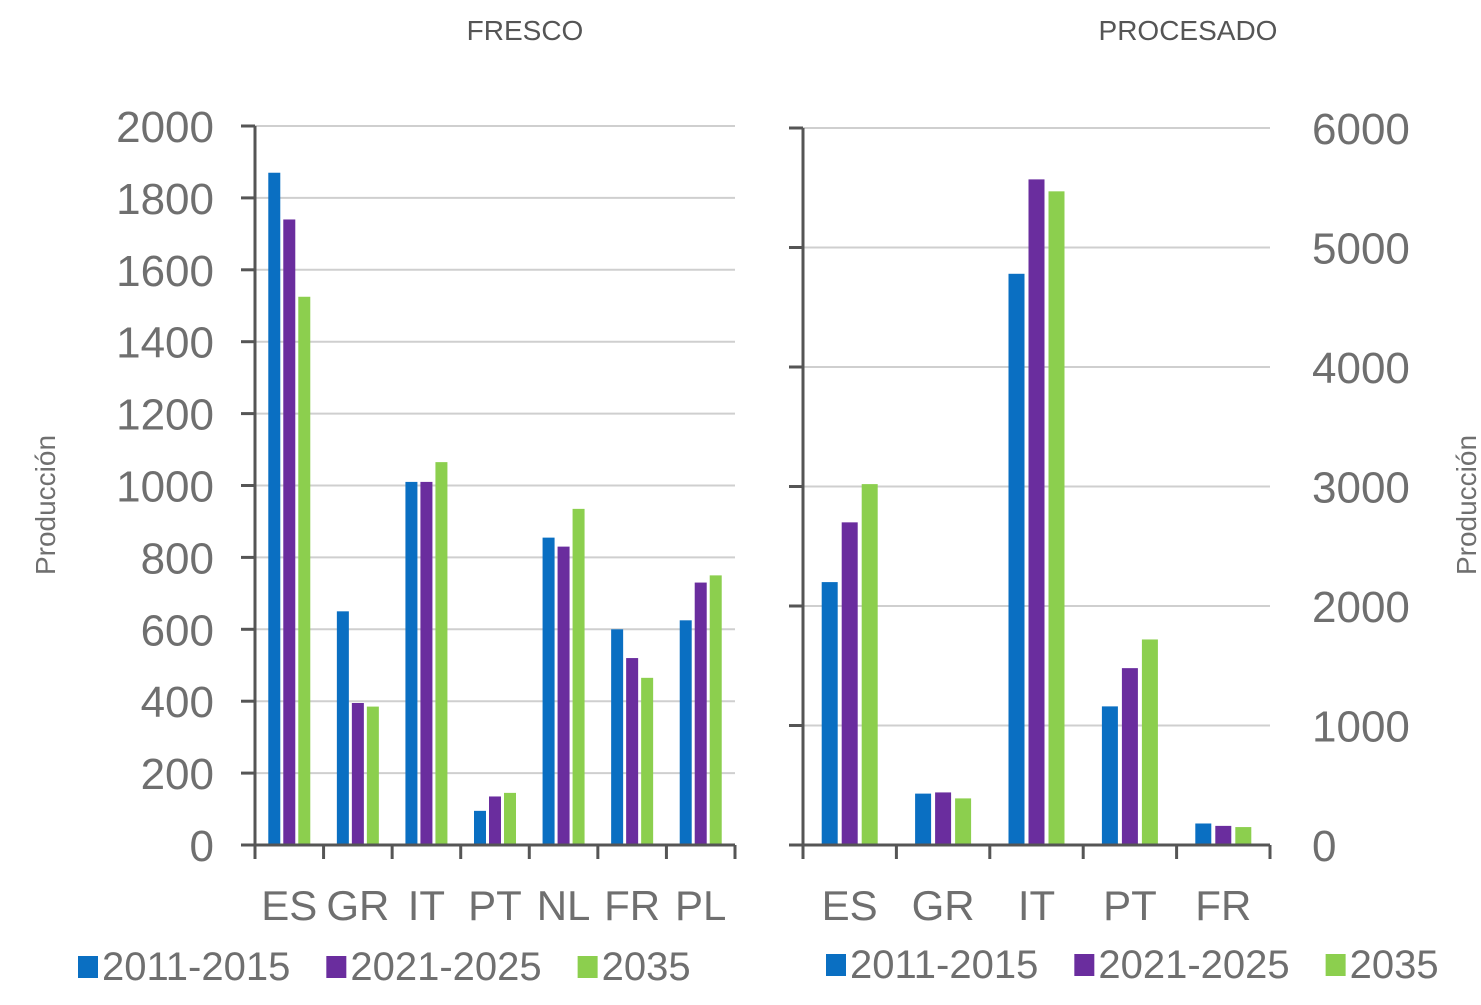 The width and height of the screenshot is (1481, 1005). What do you see at coordinates (289, 532) in the screenshot?
I see `fresco-bar-es-2021-2025` at bounding box center [289, 532].